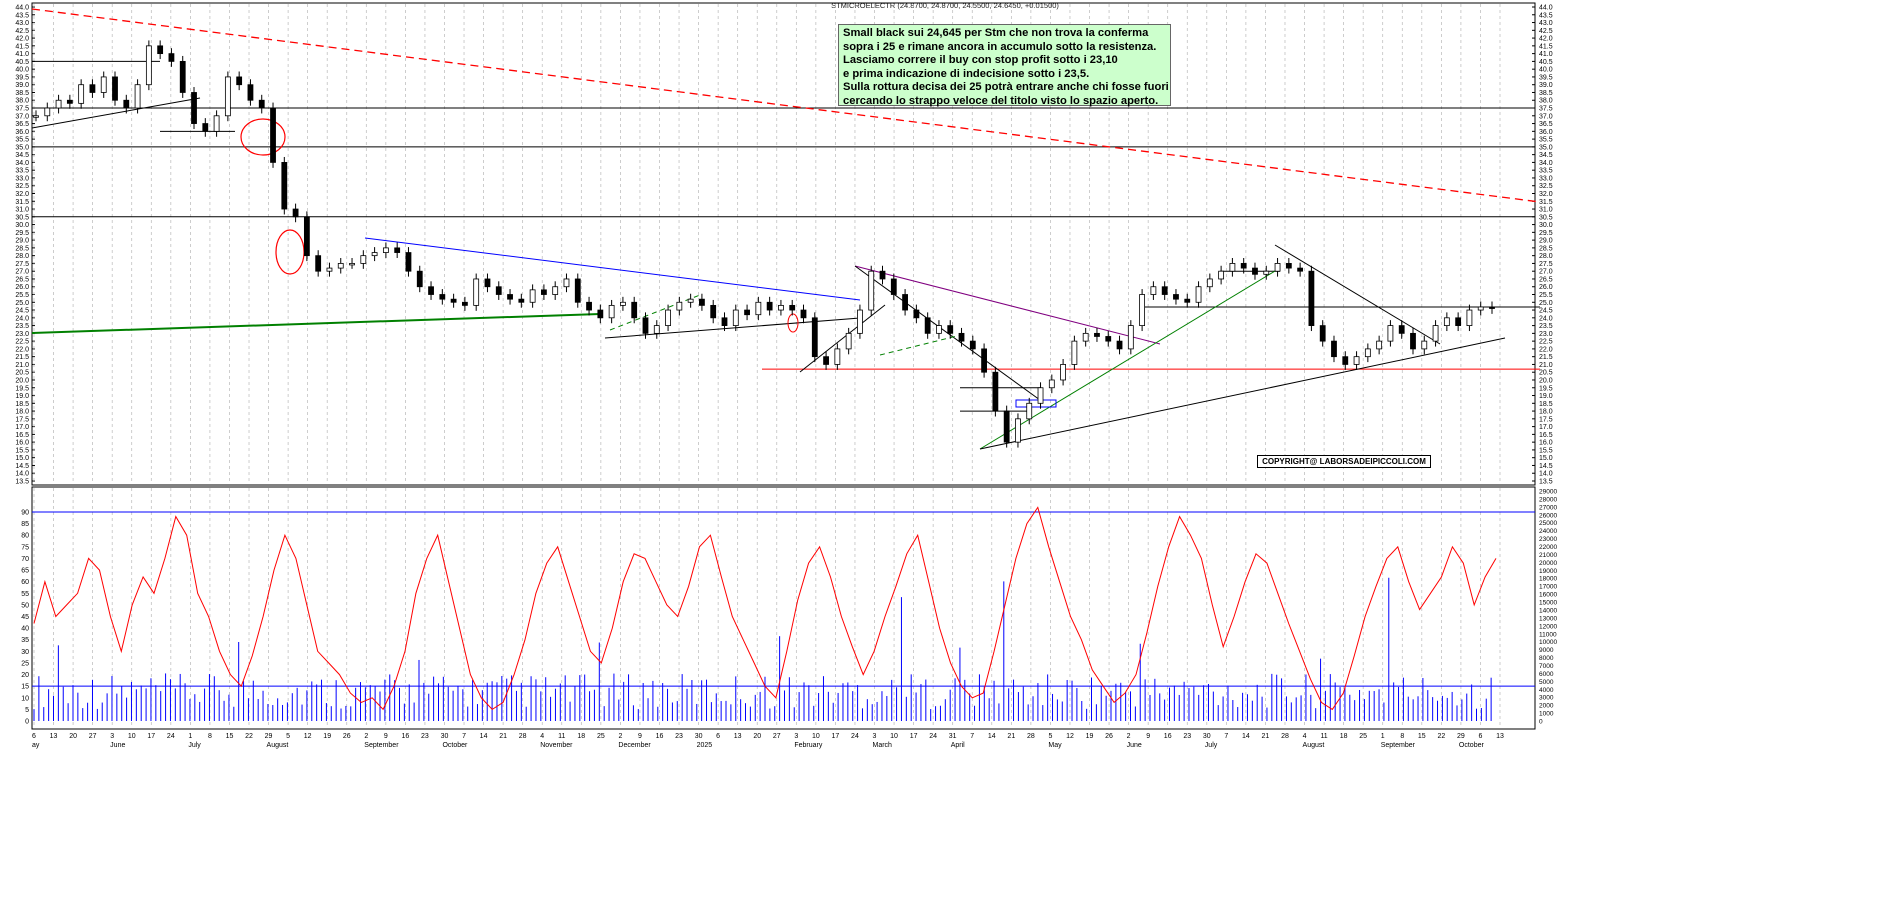 This screenshot has height=902, width=1890. Describe the element at coordinates (22, 404) in the screenshot. I see `price-tick-left: 18.5` at that location.